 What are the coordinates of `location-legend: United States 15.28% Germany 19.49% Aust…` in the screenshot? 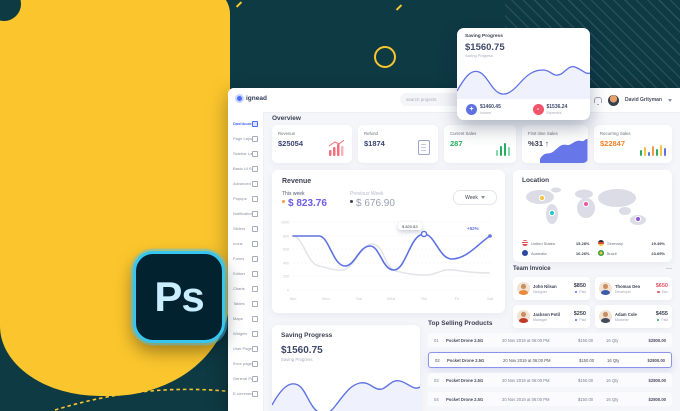 It's located at (593, 248).